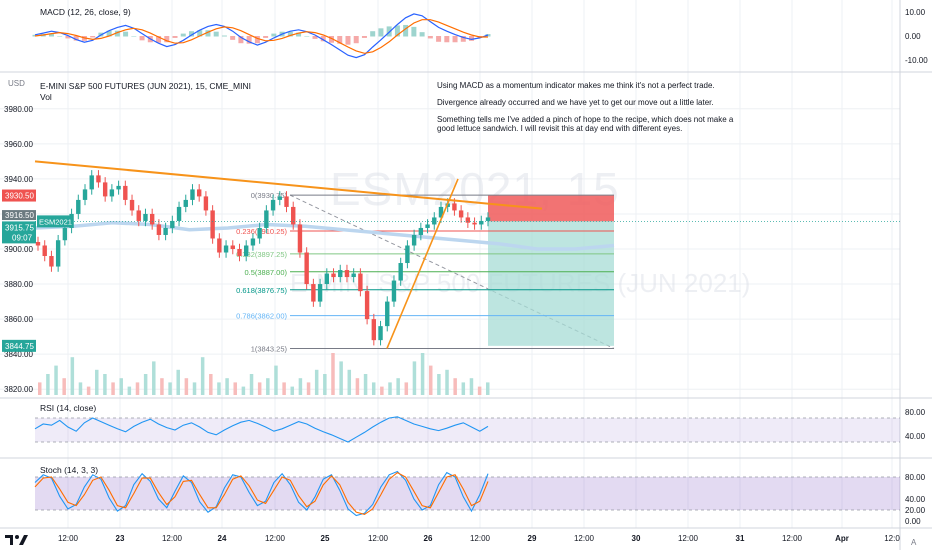 Image resolution: width=932 pixels, height=555 pixels. I want to click on macd-pane, so click(261, 36).